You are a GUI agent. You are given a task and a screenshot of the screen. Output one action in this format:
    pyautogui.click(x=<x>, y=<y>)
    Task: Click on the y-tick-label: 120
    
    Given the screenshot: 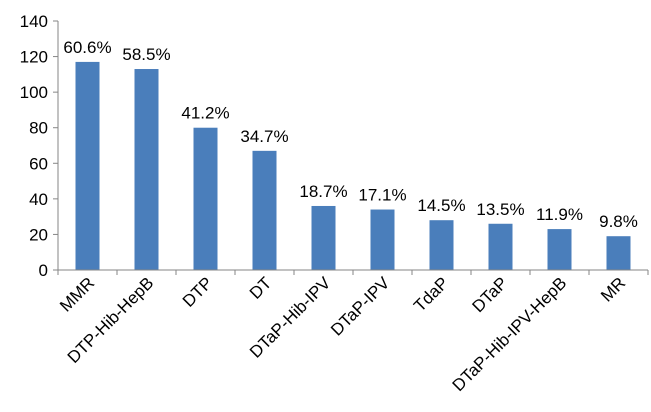 What is the action you would take?
    pyautogui.click(x=34, y=57)
    